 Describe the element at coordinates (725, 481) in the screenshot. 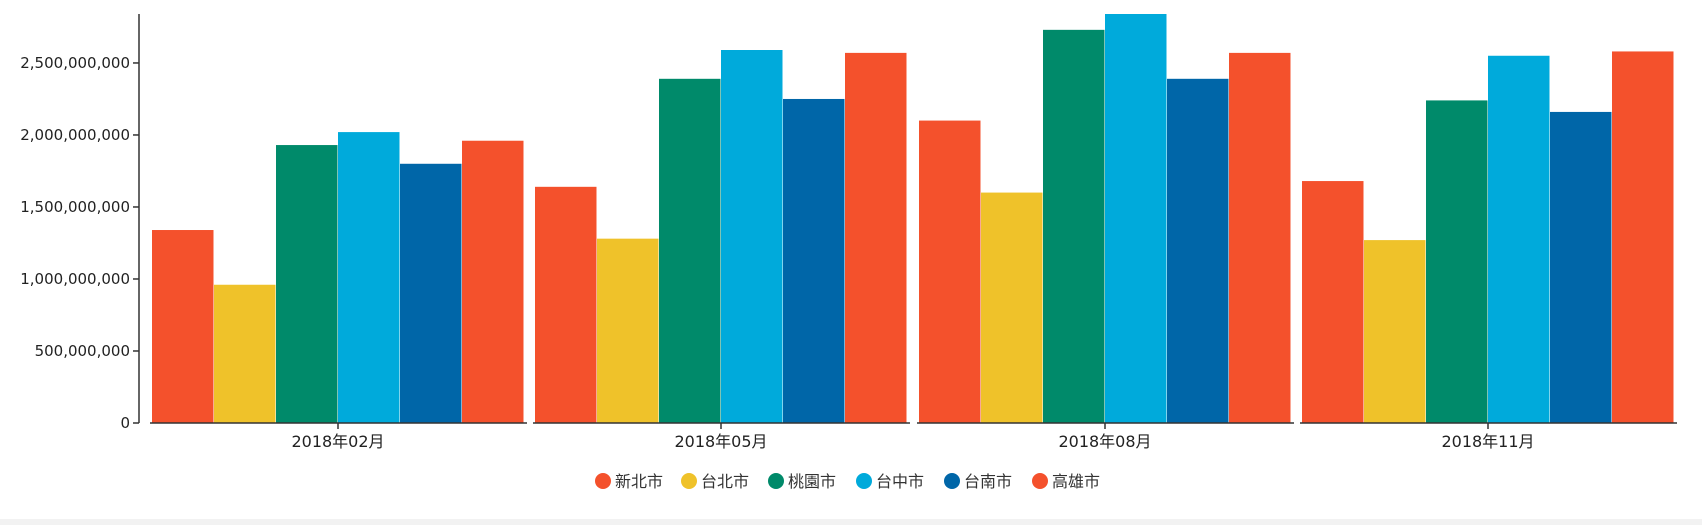

I see `legend-label: 台北市` at that location.